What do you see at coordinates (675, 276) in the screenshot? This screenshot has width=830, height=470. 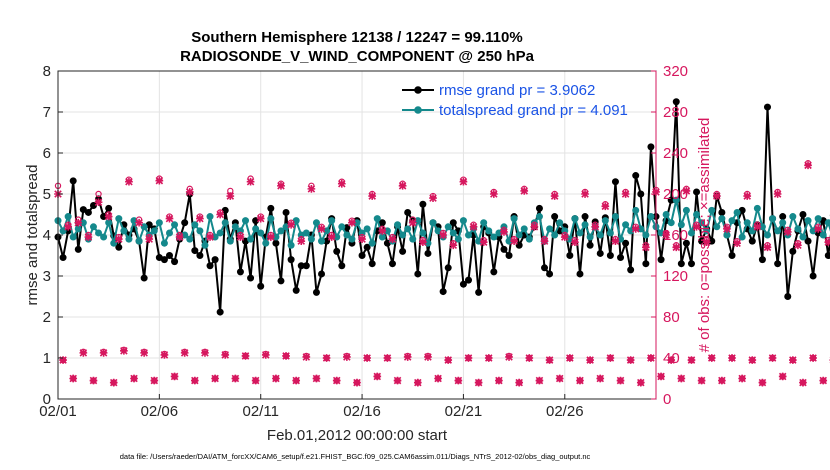 I see `y-right-tick-label: 120` at bounding box center [675, 276].